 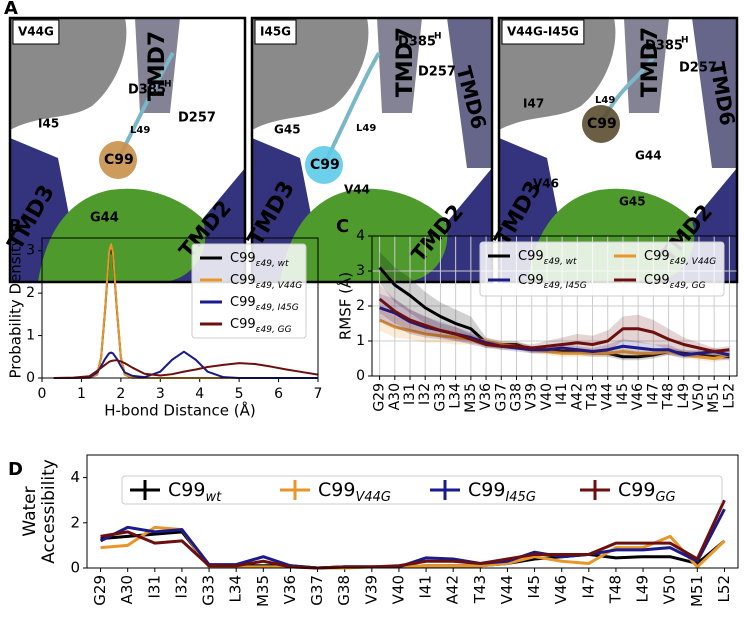 I want to click on x-tick-label: 3, so click(x=160, y=394).